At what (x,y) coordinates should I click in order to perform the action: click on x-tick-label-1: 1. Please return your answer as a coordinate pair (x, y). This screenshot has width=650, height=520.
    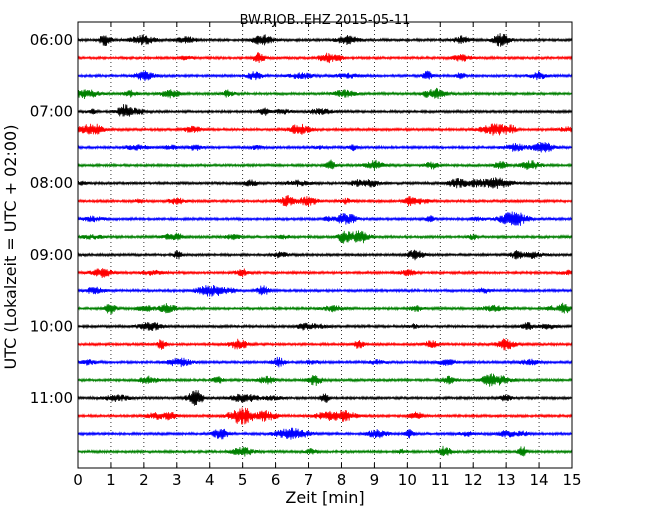
    Looking at the image, I should click on (111, 480).